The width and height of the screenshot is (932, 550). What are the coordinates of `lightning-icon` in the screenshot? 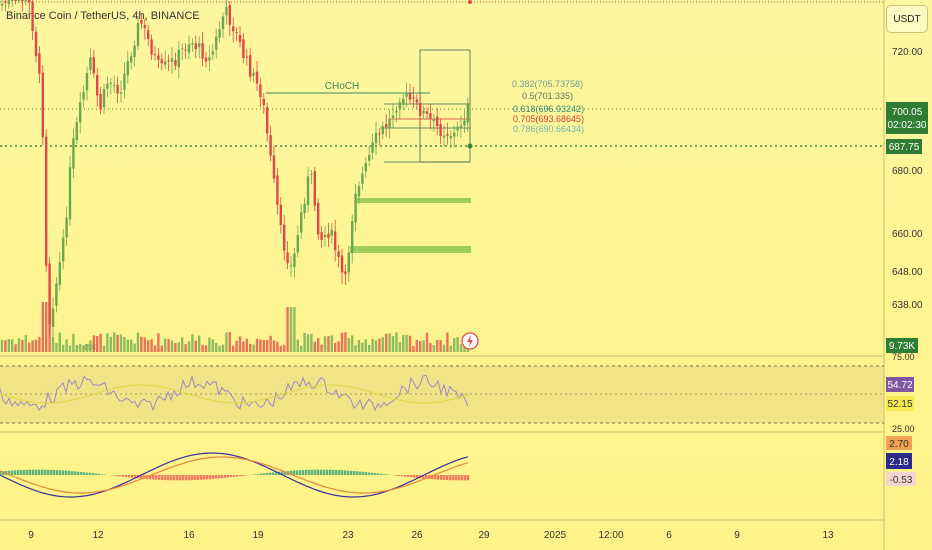 It's located at (470, 341).